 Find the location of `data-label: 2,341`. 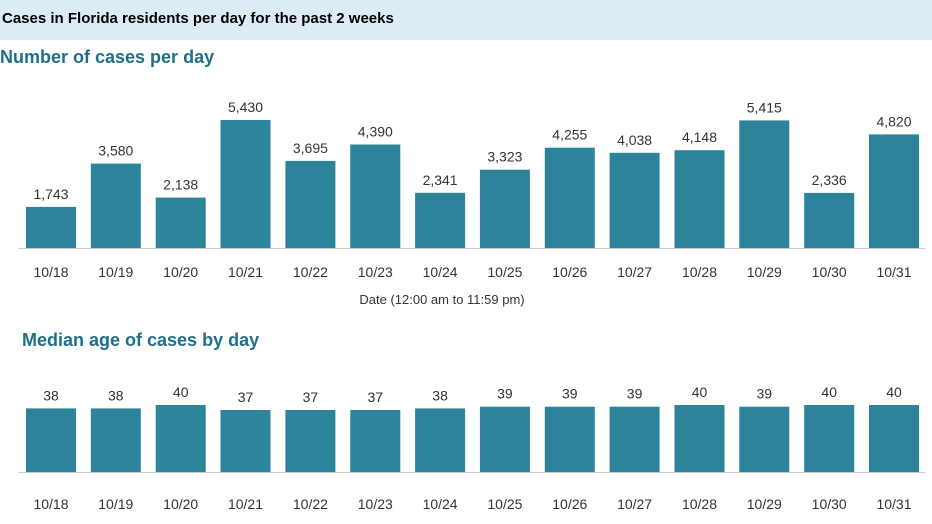

data-label: 2,341 is located at coordinates (440, 180).